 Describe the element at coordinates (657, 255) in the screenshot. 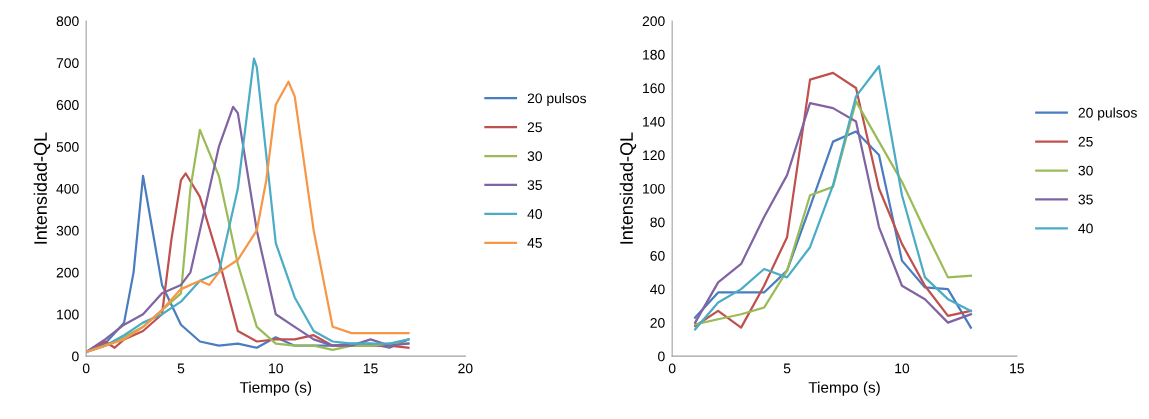

I see `y-tick-label: 60` at that location.